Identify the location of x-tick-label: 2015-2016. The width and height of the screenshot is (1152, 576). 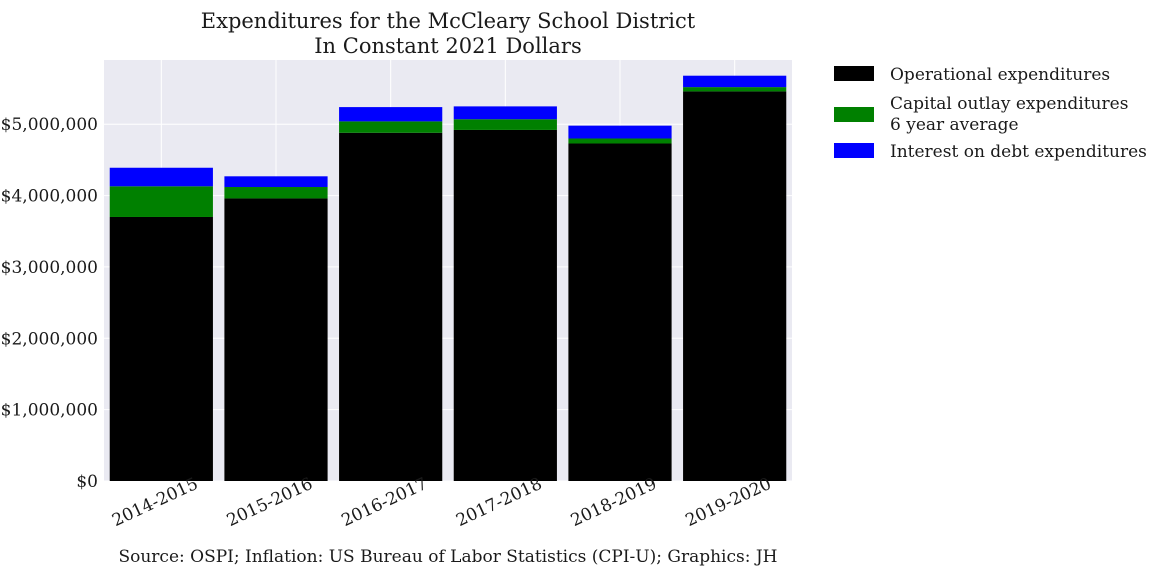
(270, 502).